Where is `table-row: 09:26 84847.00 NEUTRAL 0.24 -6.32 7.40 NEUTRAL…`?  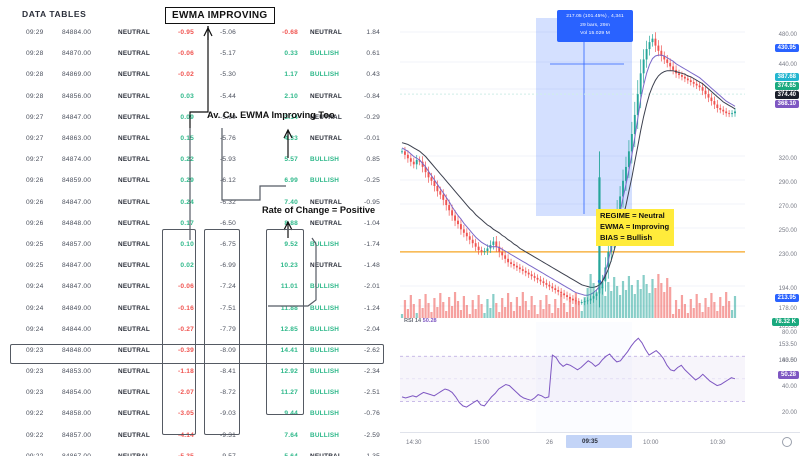
table-row: 09:26 84847.00 NEUTRAL 0.24 -6.32 7.40 NEUTRAL… is located at coordinates (200, 202).